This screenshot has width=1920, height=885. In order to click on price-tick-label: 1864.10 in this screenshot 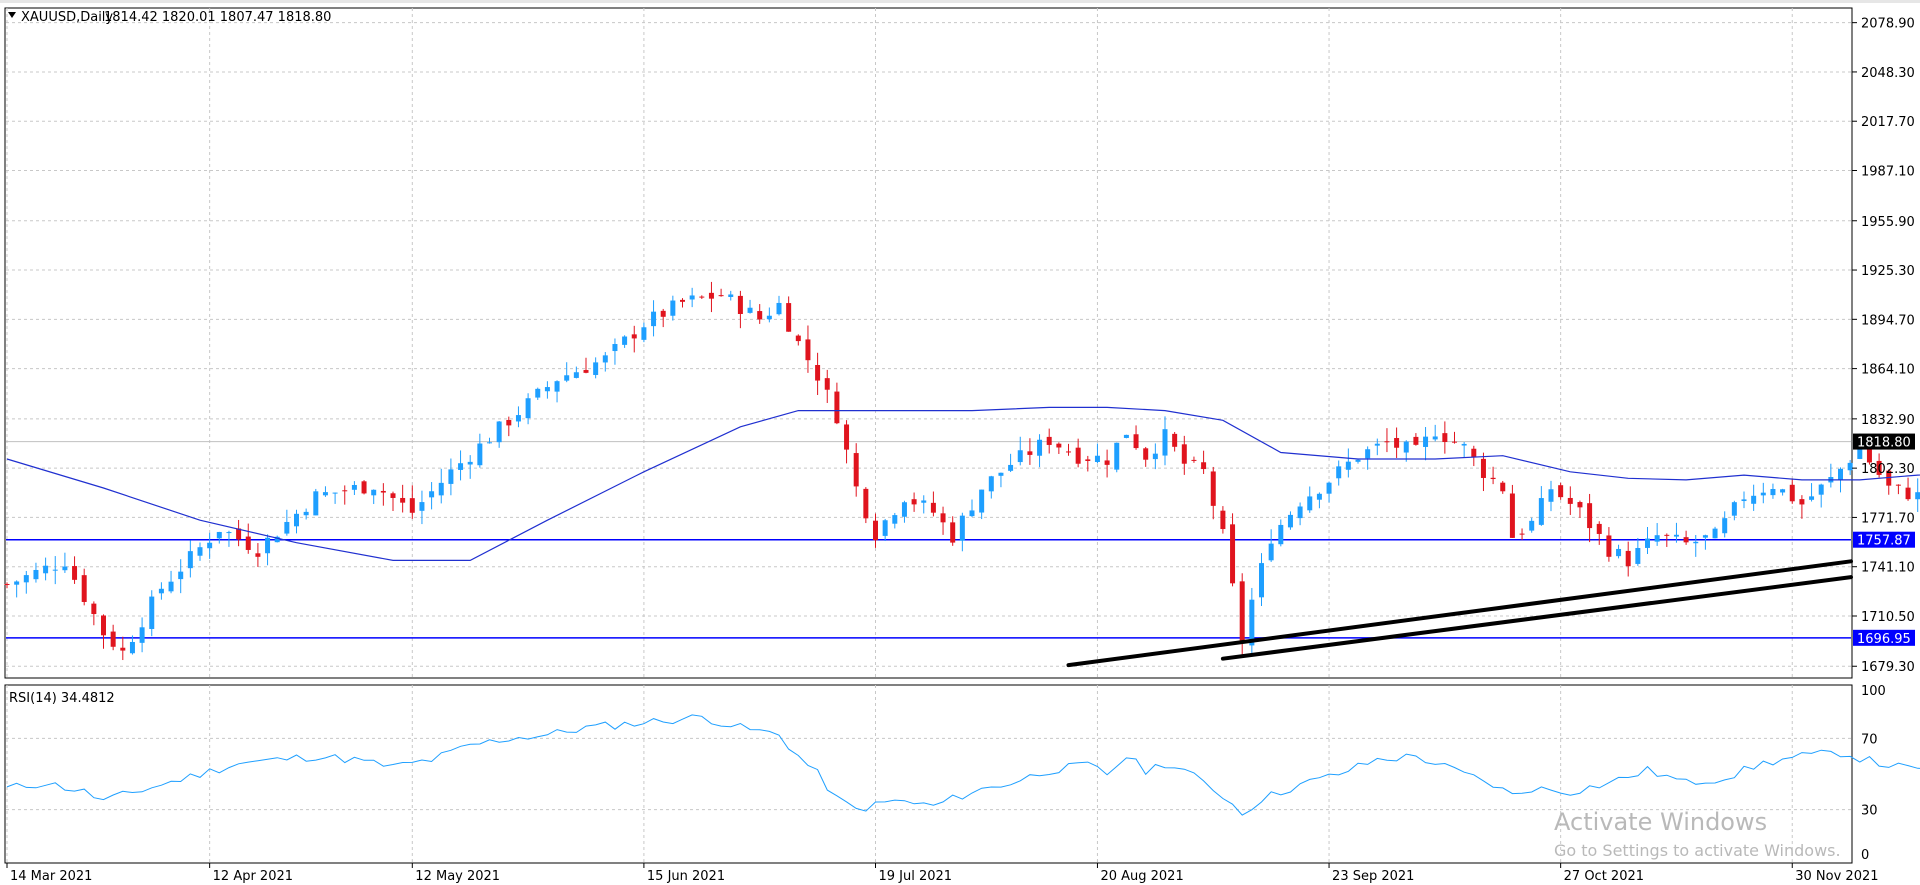, I will do `click(1888, 370)`.